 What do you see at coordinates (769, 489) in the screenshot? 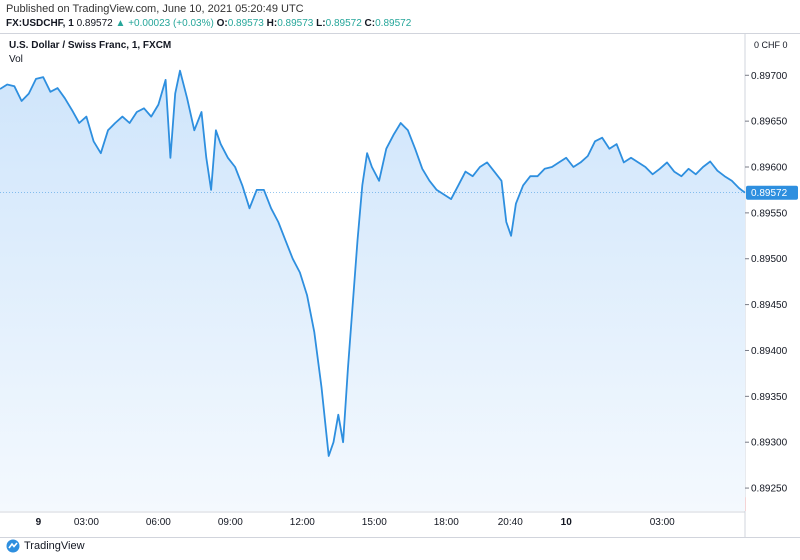
I see `price-tick-label: 0.89250` at bounding box center [769, 489].